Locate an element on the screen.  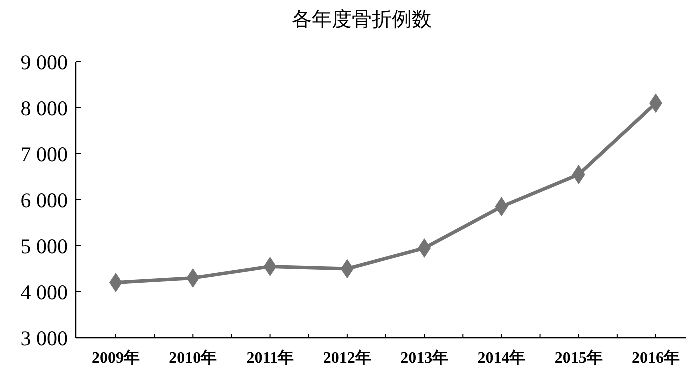
y-tick-label: 5 000 is located at coordinates (44, 246).